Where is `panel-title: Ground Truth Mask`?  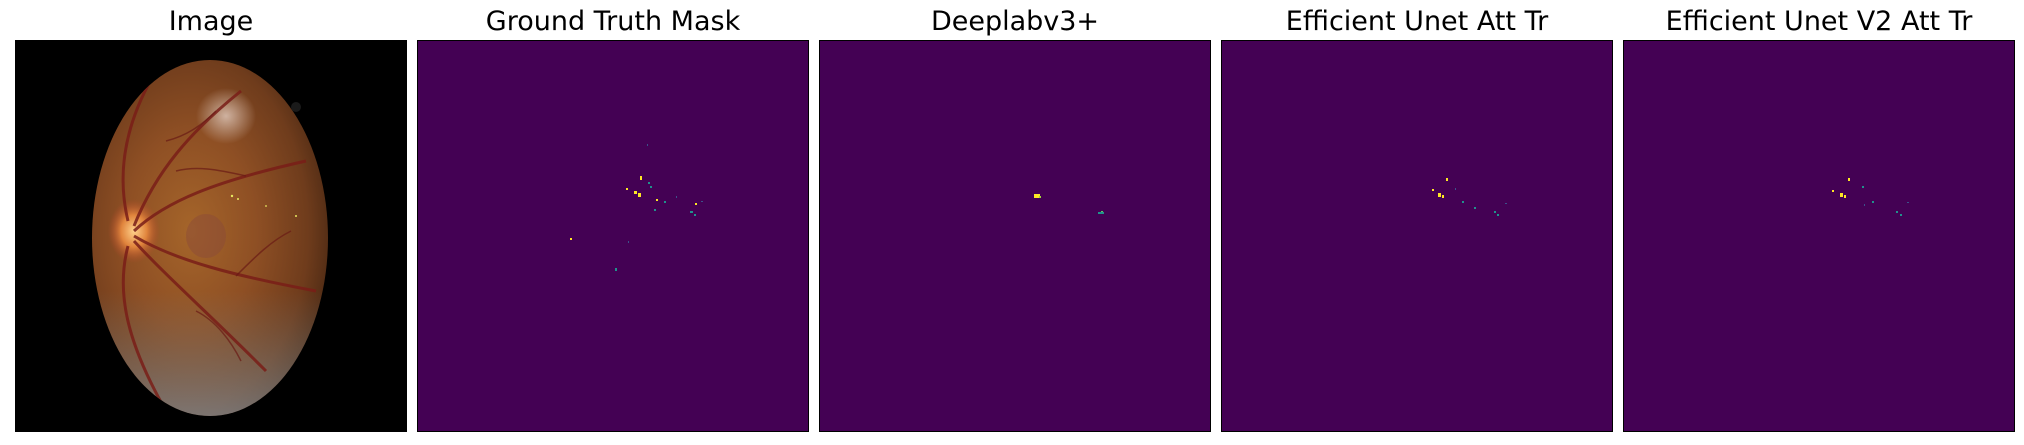 panel-title: Ground Truth Mask is located at coordinates (613, 21).